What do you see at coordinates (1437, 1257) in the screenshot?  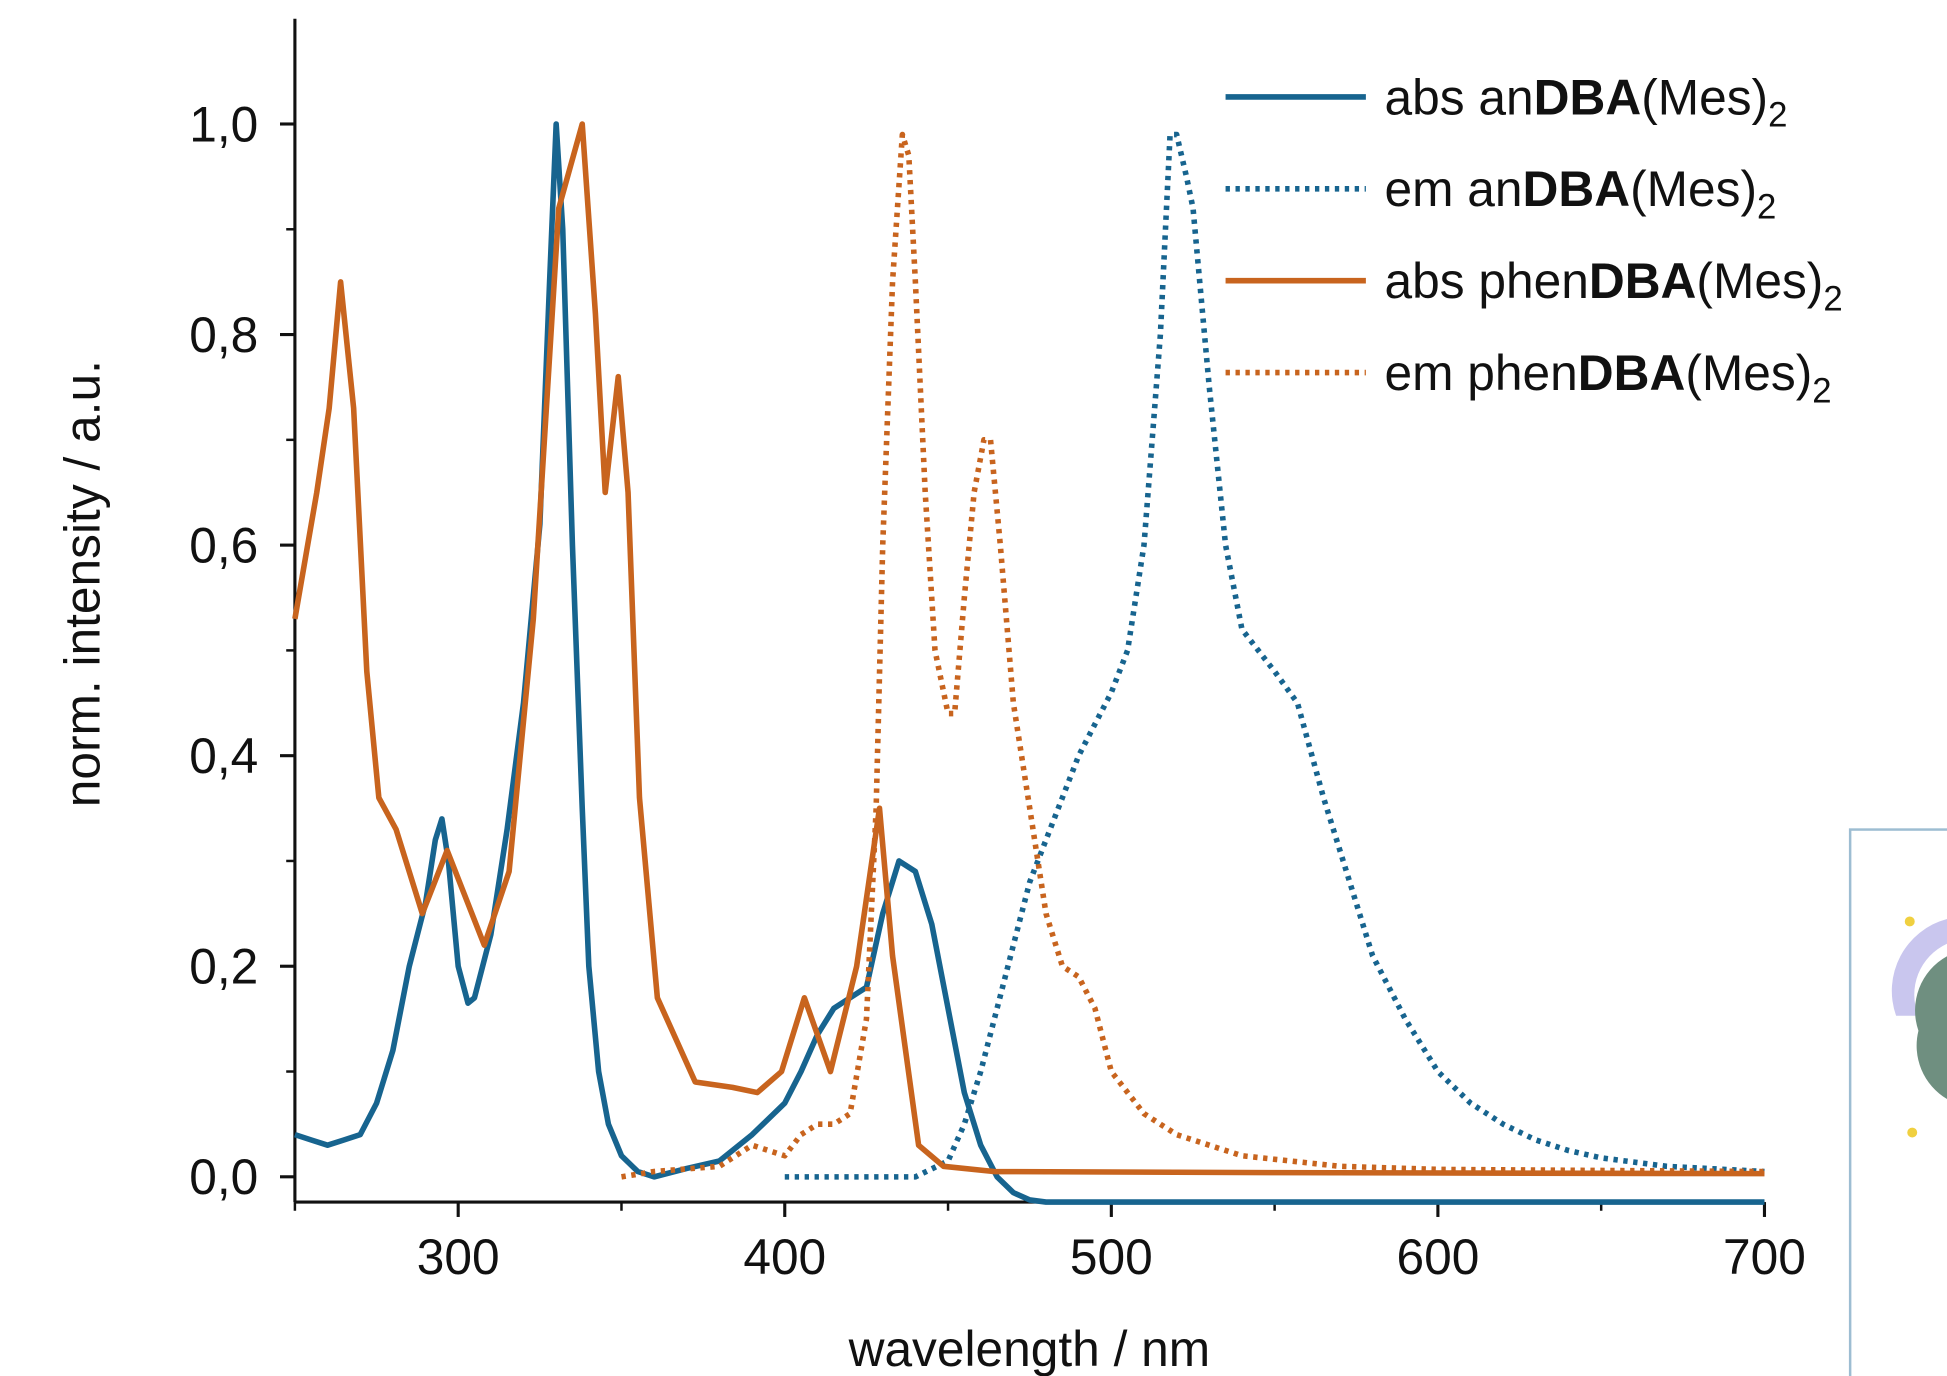 I see `x-tick-label: 600` at bounding box center [1437, 1257].